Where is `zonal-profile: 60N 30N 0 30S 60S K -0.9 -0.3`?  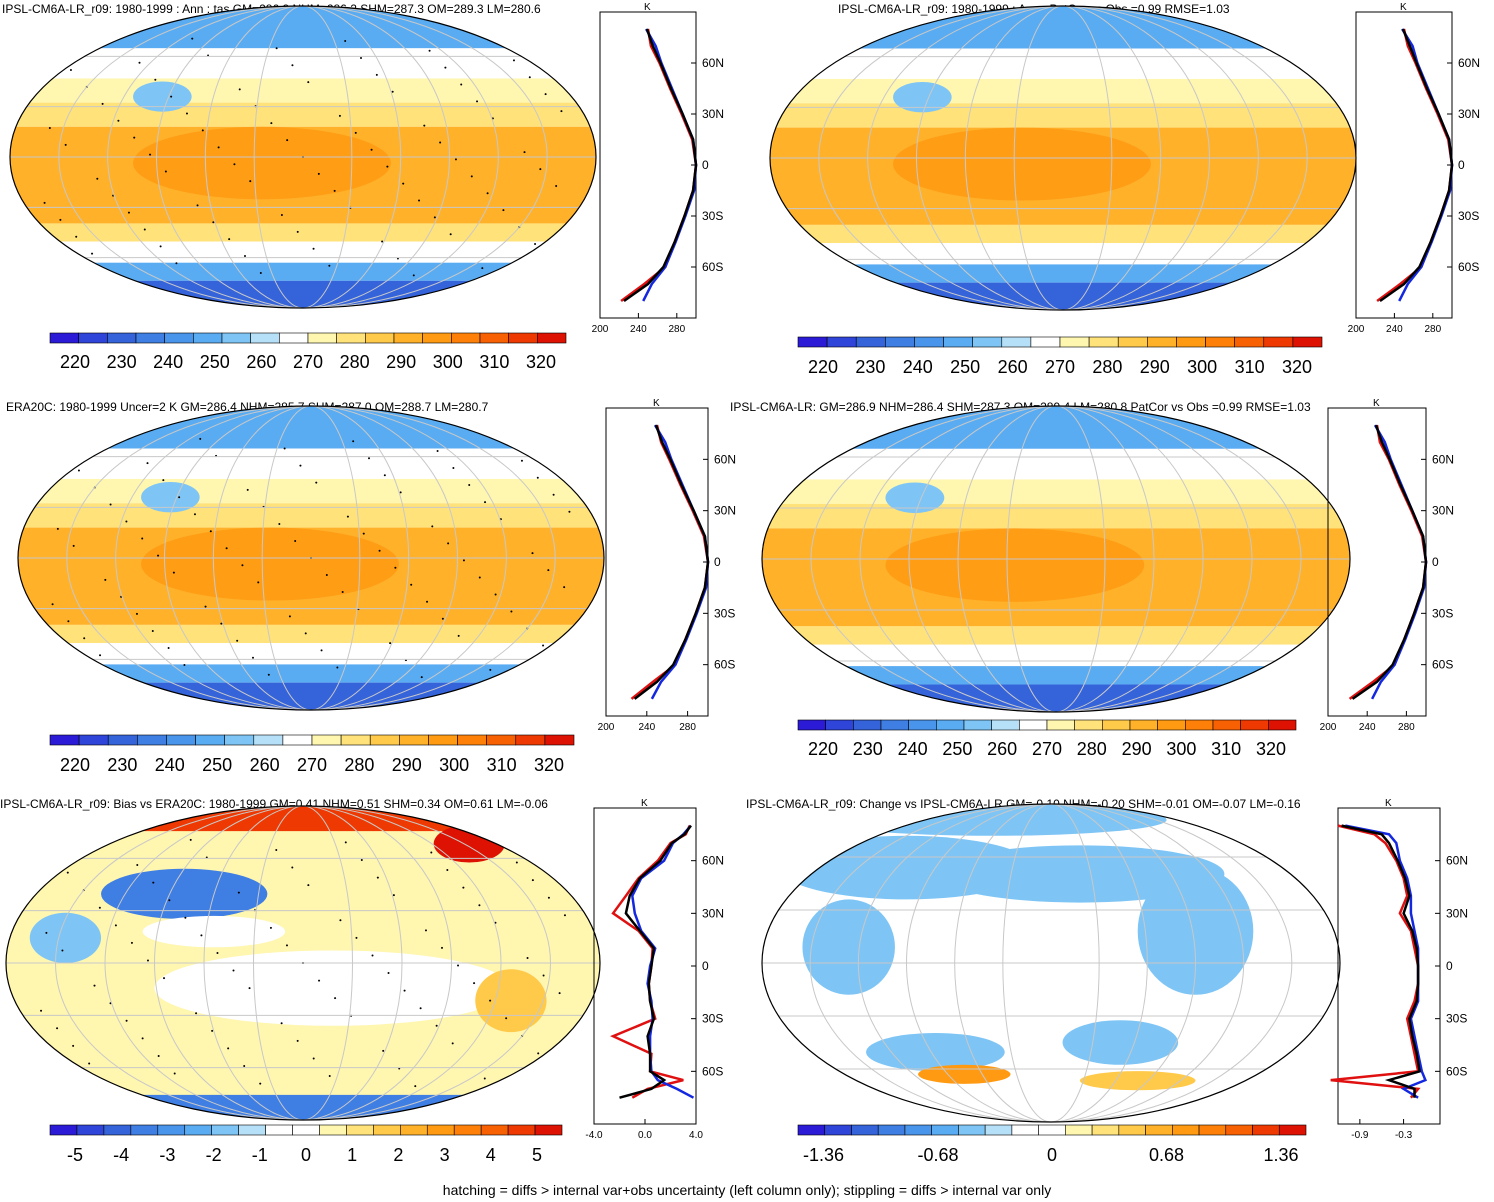 zonal-profile: 60N 30N 0 30S 60S K -0.9 -0.3 is located at coordinates (1399, 969).